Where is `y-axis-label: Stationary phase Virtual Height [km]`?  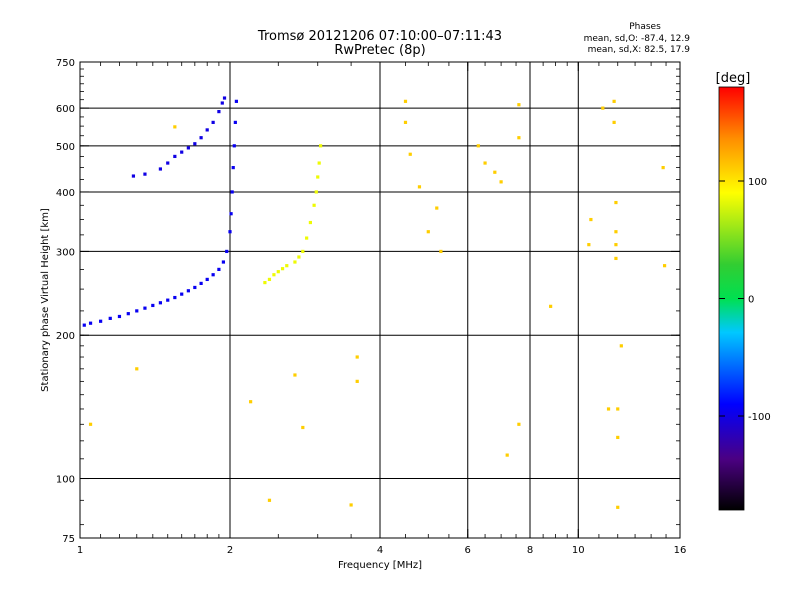 y-axis-label: Stationary phase Virtual Height [km] is located at coordinates (45, 300).